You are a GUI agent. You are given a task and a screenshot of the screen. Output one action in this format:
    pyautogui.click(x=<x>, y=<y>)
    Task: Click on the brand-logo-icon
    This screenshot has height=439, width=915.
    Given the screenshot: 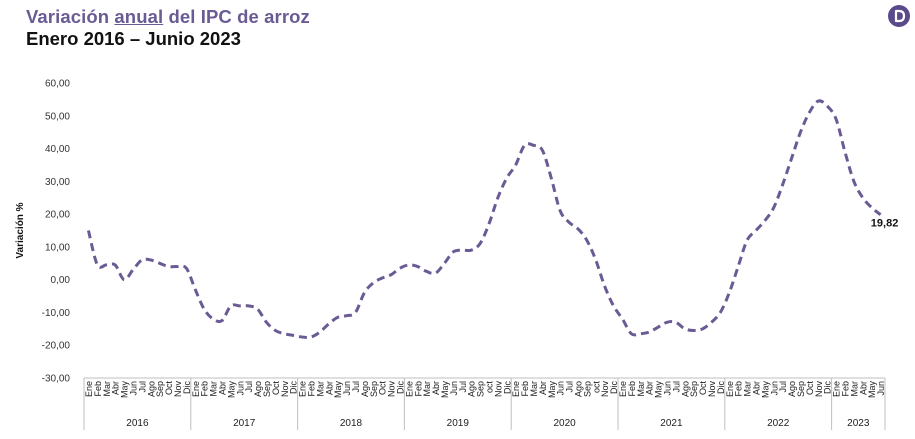 What is the action you would take?
    pyautogui.click(x=899, y=16)
    